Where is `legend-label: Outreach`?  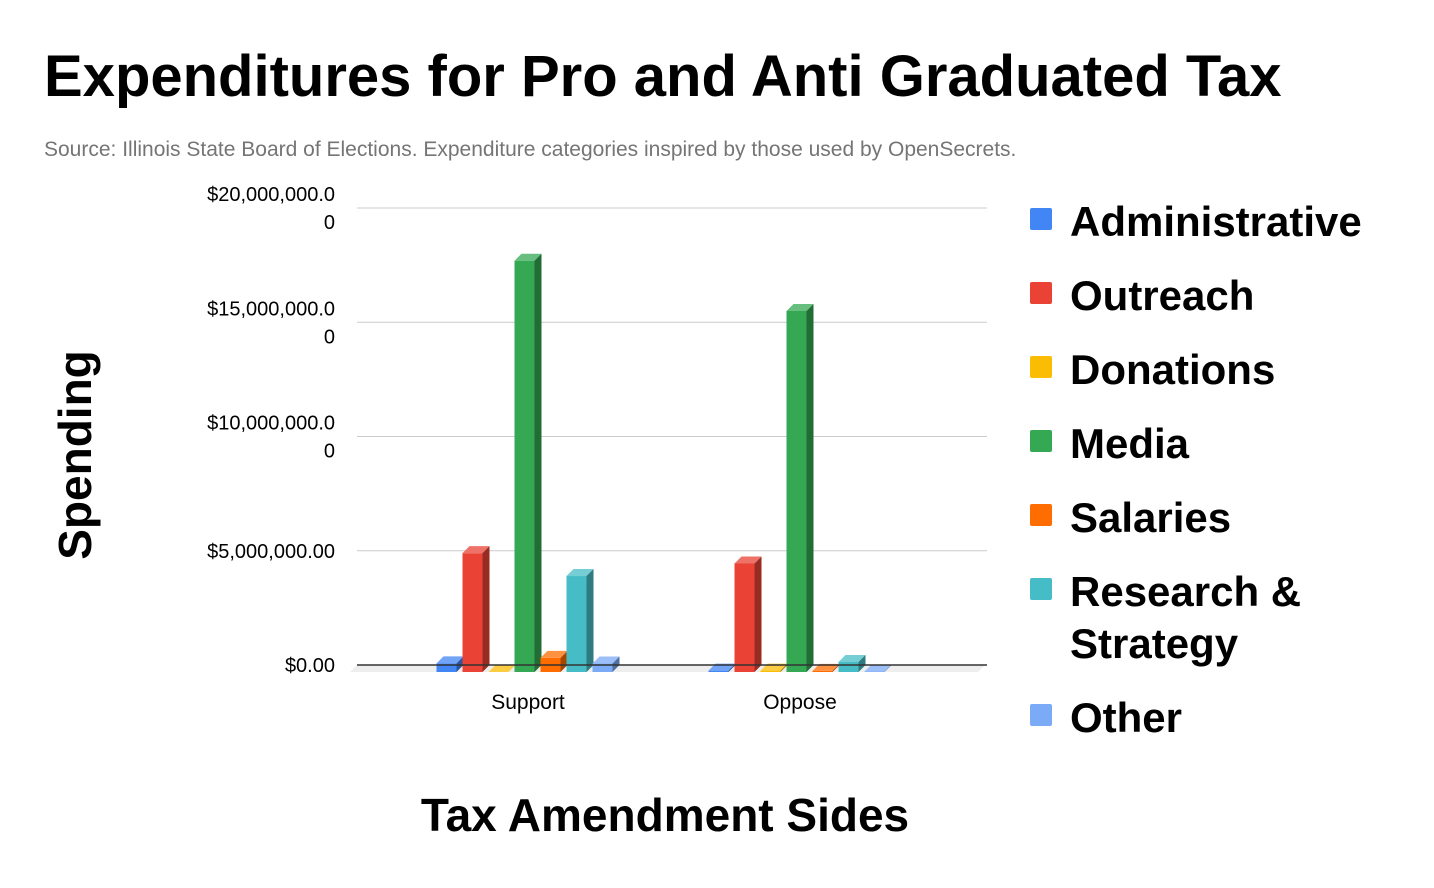
legend-label: Outreach is located at coordinates (1162, 295).